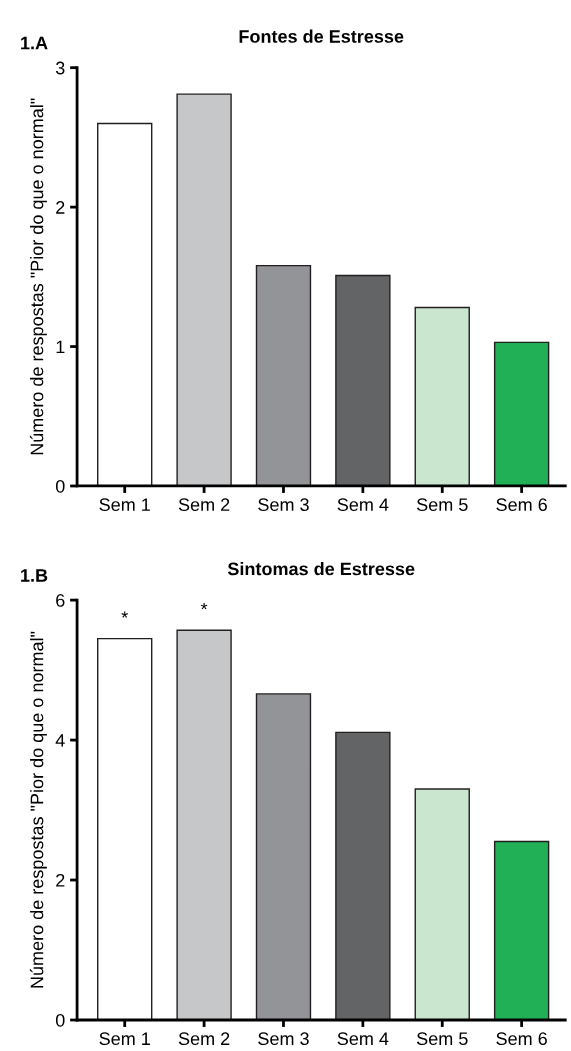 Image resolution: width=571 pixels, height=1051 pixels. What do you see at coordinates (60, 68) in the screenshot?
I see `y-tick-label: 3` at bounding box center [60, 68].